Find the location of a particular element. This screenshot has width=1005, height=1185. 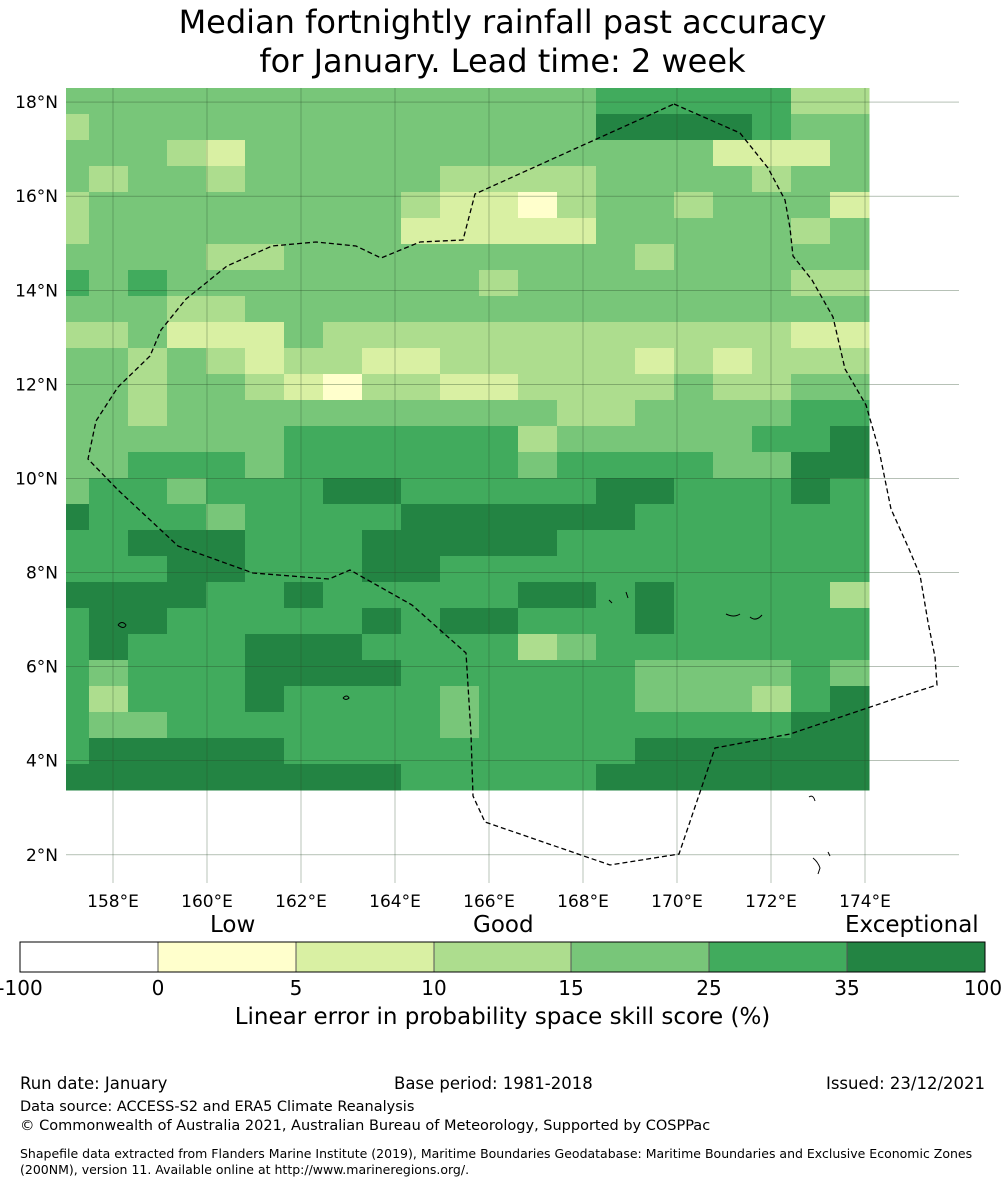

lon-tick-label: 172°E is located at coordinates (771, 902).